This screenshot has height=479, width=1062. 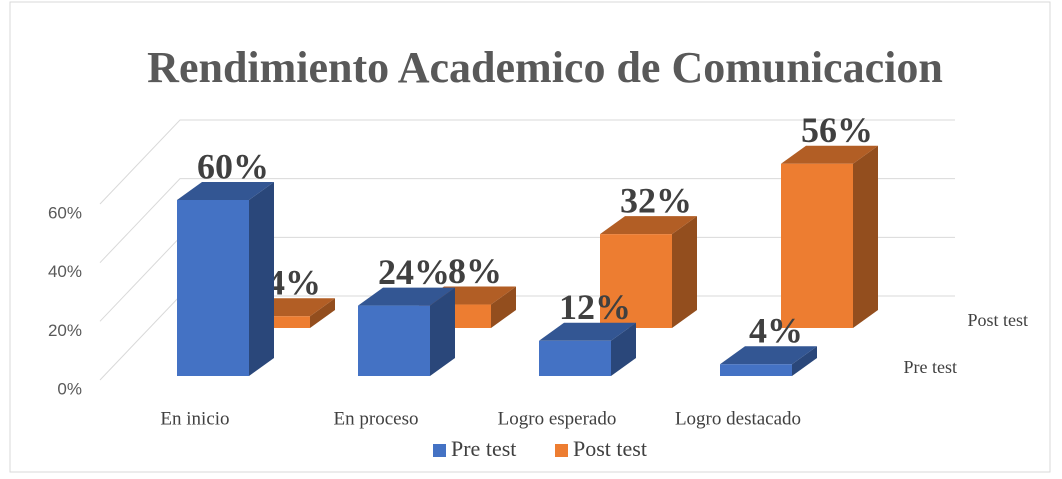 I want to click on x-tick-label: En proceso, so click(x=376, y=418).